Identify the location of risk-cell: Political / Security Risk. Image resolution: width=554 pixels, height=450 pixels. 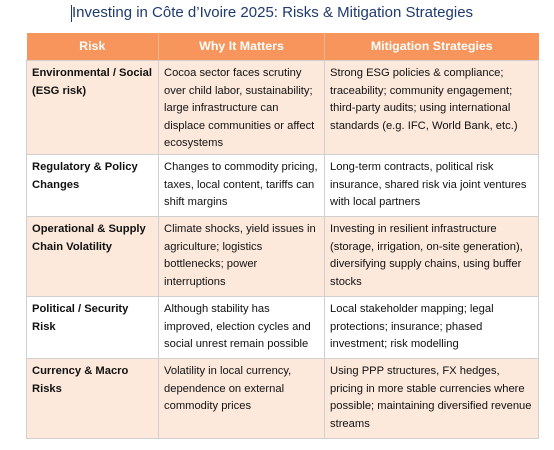
(92, 327).